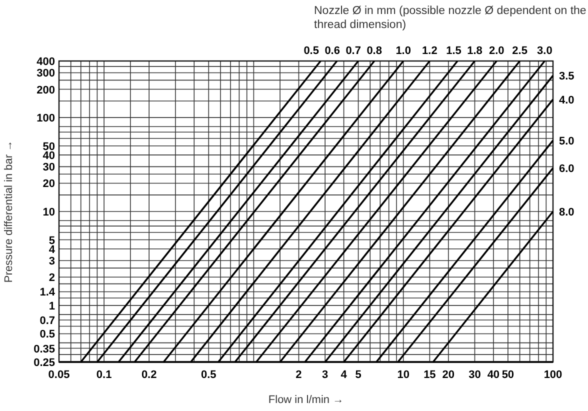  Describe the element at coordinates (496, 51) in the screenshot. I see `series-label: 2.0` at that location.